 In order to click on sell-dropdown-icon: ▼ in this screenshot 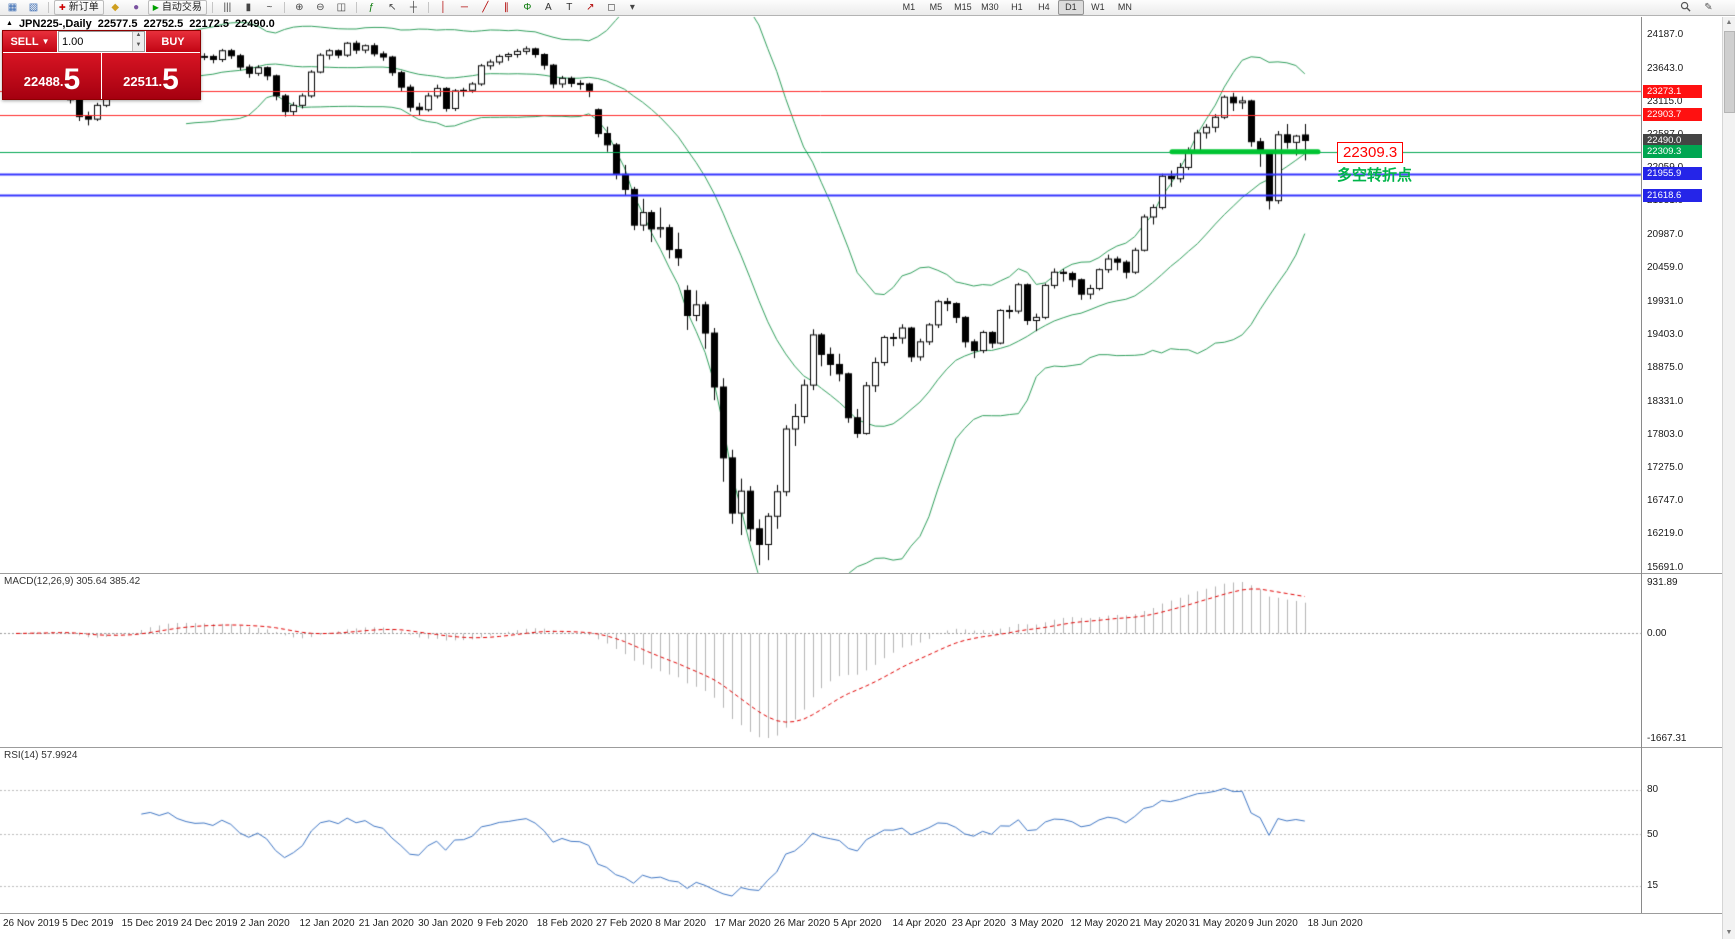, I will do `click(45, 41)`.